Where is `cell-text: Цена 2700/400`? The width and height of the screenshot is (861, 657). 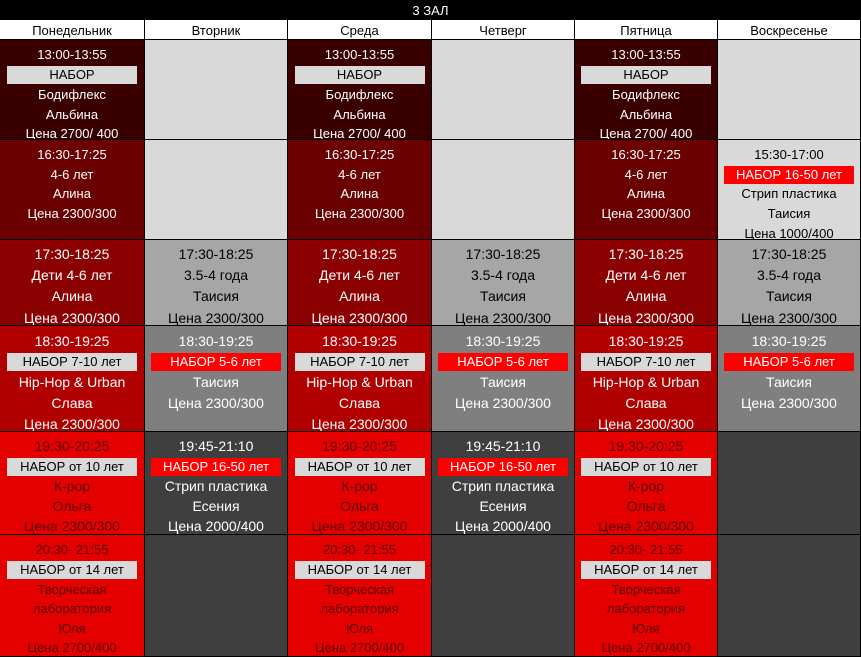 cell-text: Цена 2700/400 is located at coordinates (72, 647).